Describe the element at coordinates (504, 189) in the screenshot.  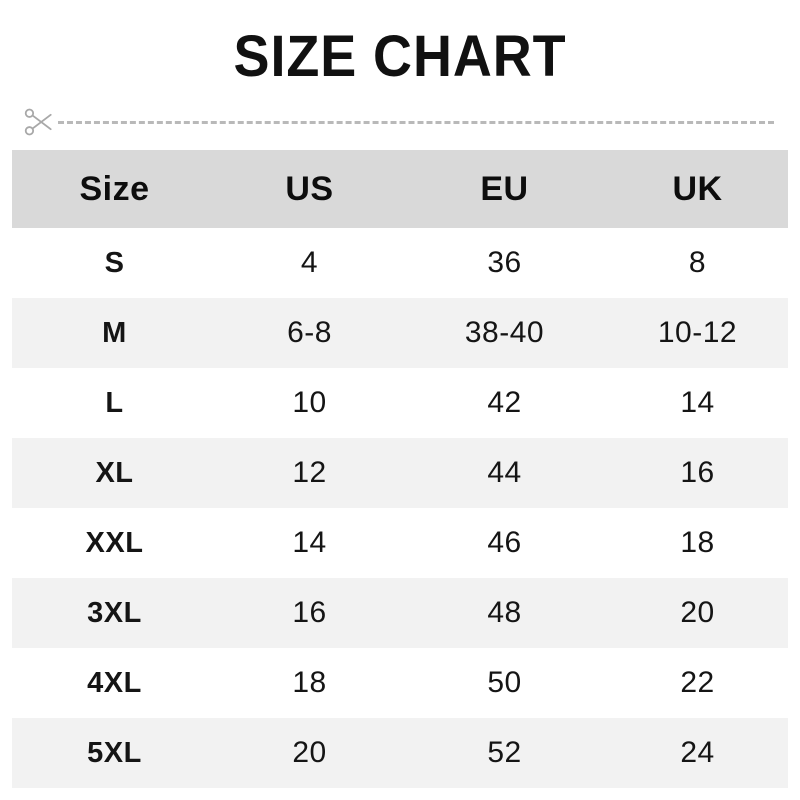
I see `column-header-eu: EU` at that location.